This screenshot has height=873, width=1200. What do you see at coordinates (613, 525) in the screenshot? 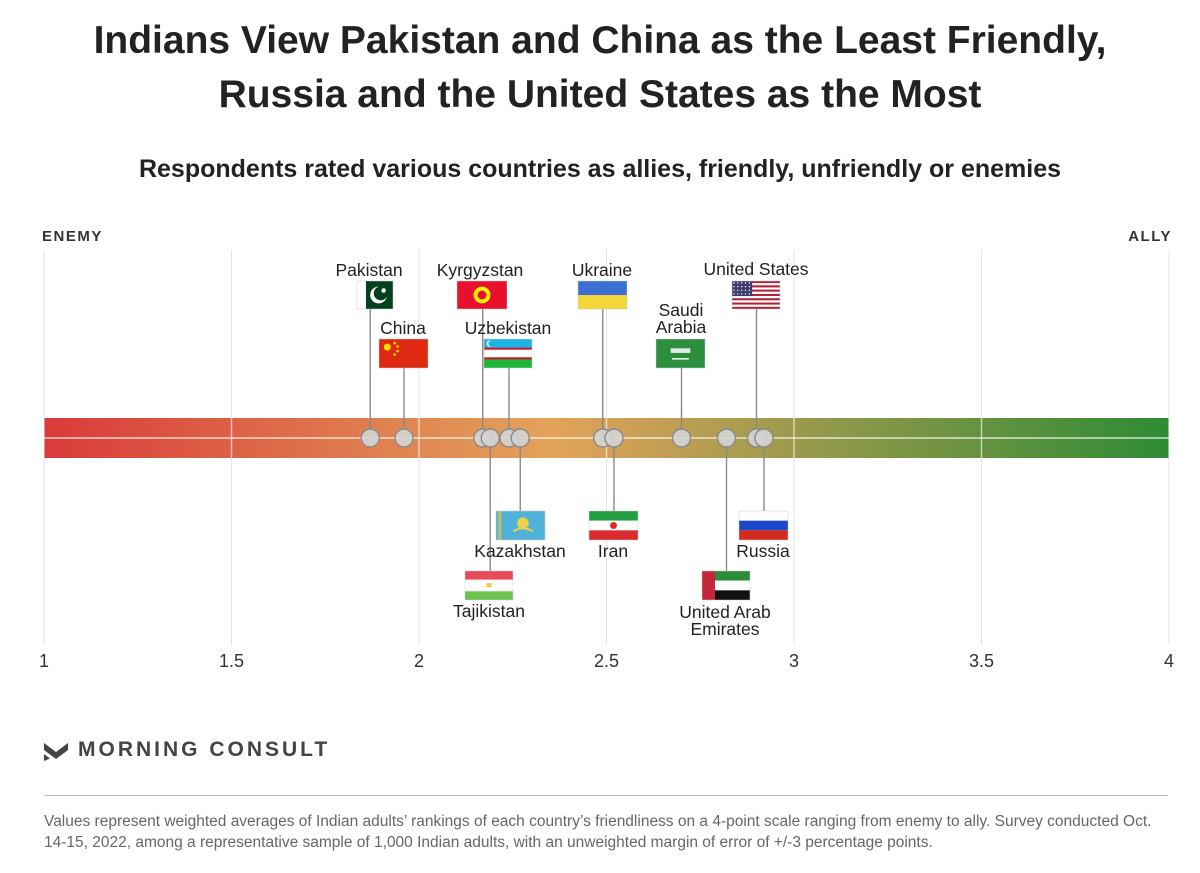
I see `iran-flag-icon` at bounding box center [613, 525].